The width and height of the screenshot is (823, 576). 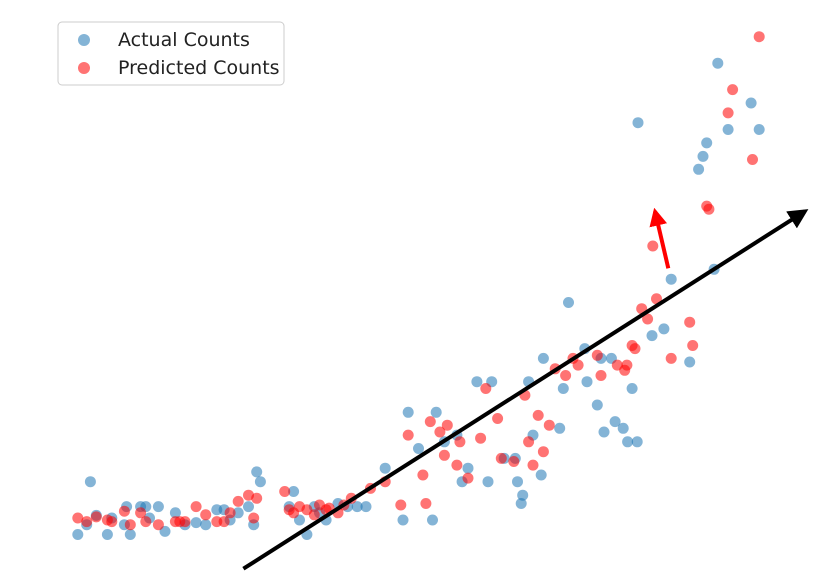 What do you see at coordinates (84, 68) in the screenshot?
I see `legend-marker-predicted` at bounding box center [84, 68].